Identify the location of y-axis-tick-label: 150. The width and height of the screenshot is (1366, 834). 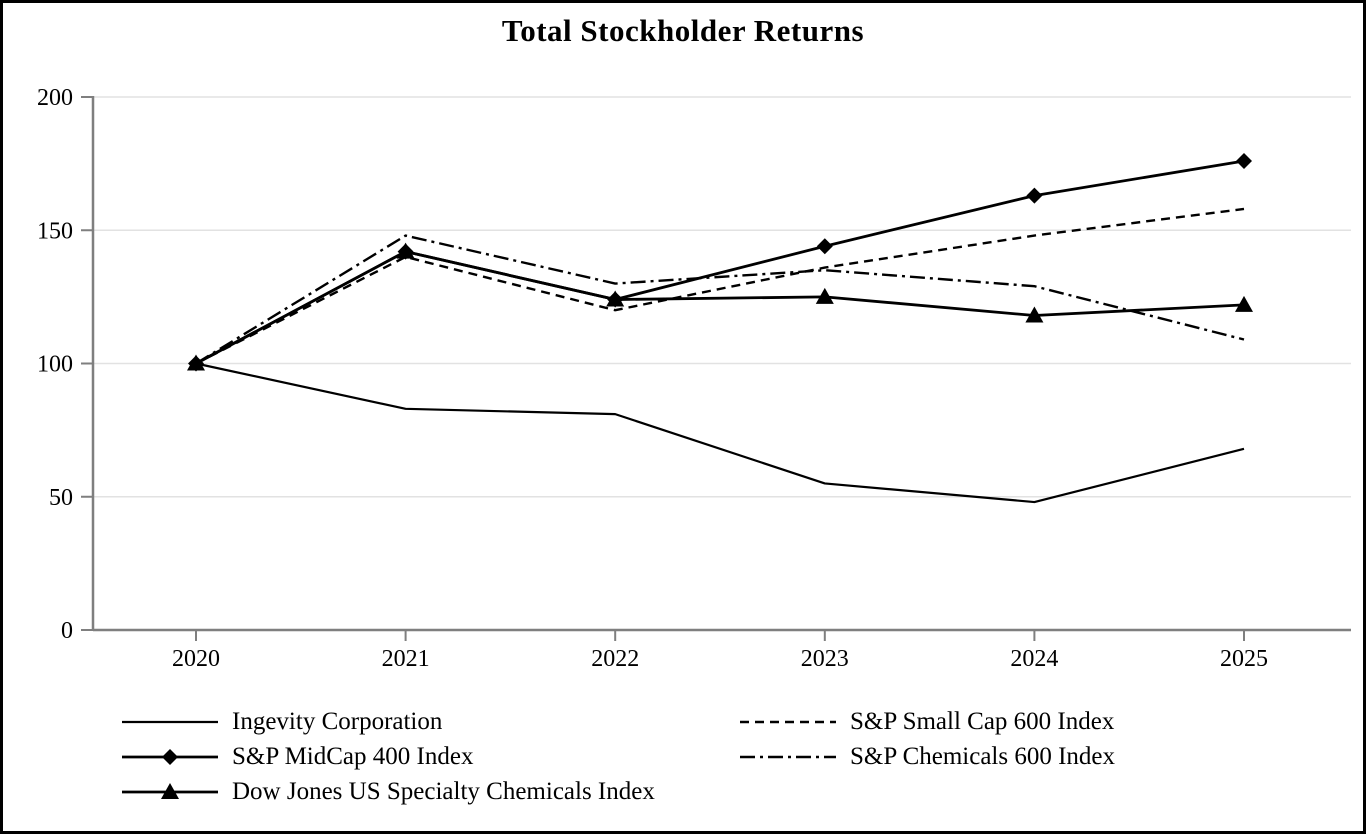
(55, 231).